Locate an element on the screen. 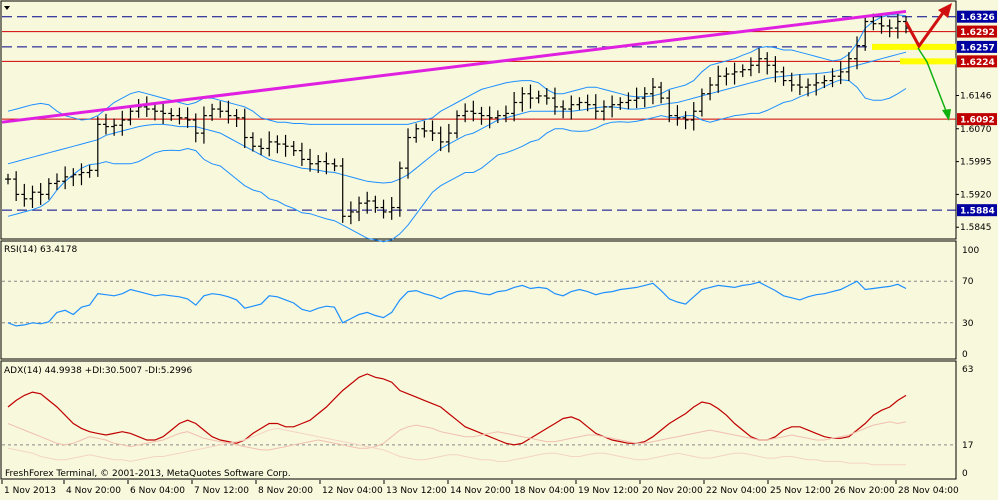  y-tick-label: 1.5920 is located at coordinates (976, 195).